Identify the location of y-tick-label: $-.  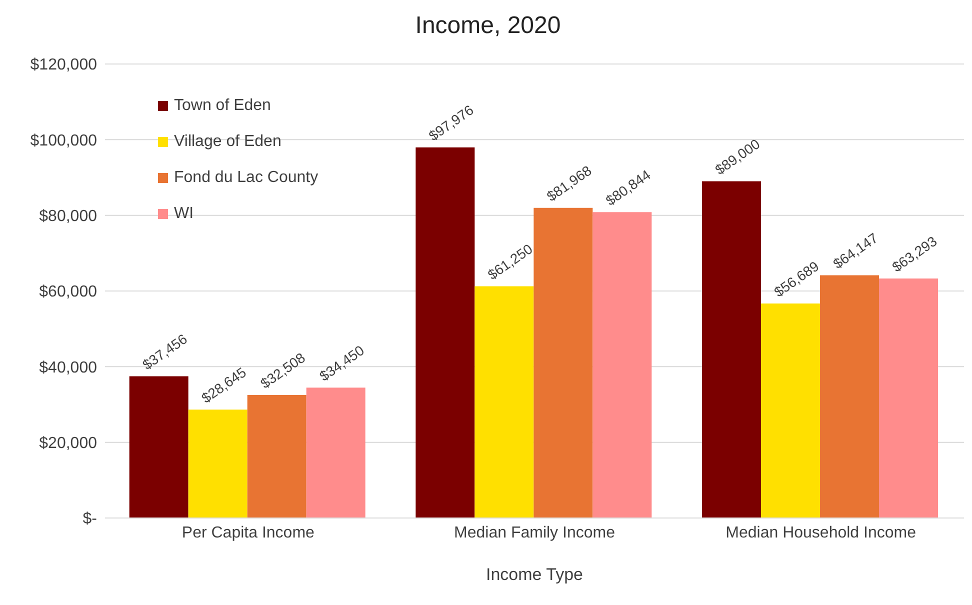
(89, 519).